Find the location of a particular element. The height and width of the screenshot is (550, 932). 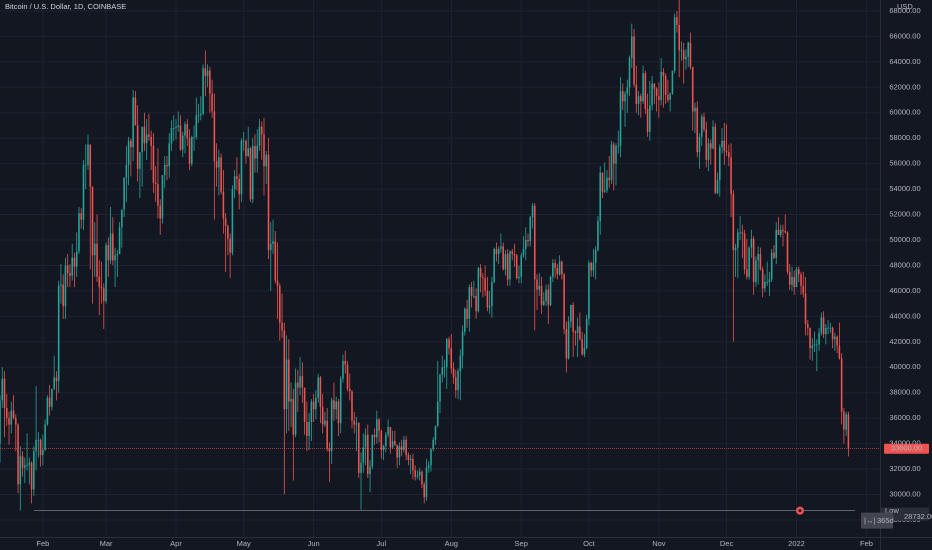

y-tick-label: 66000.00 is located at coordinates (904, 35).